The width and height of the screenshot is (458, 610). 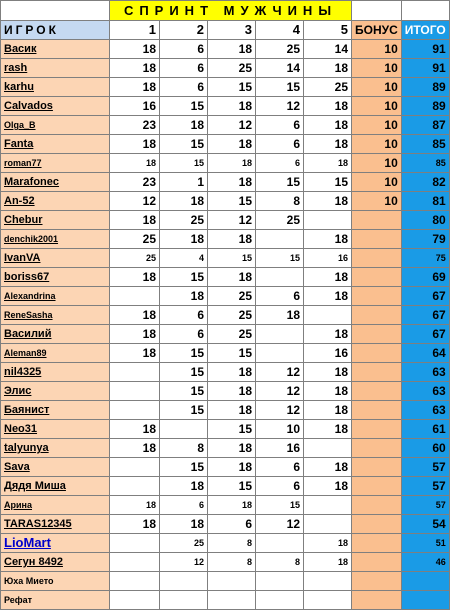 What do you see at coordinates (55, 543) in the screenshot?
I see `player-name-cell: LioMart` at bounding box center [55, 543].